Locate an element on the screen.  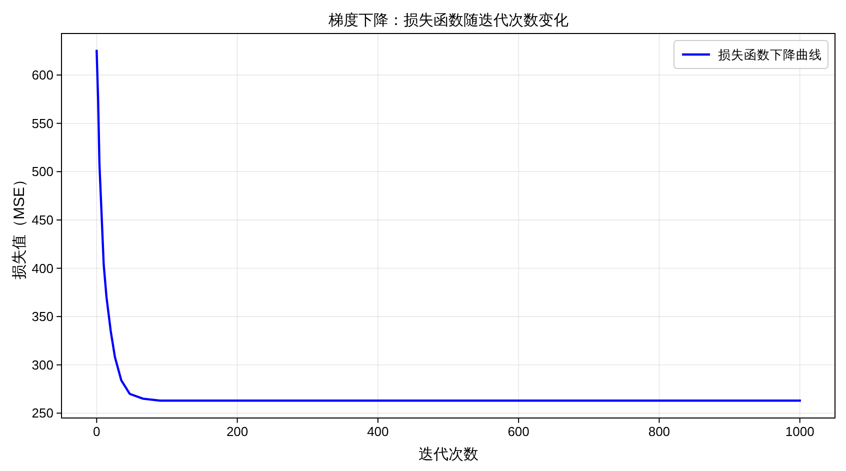
y-tick-label: 250 is located at coordinates (43, 413).